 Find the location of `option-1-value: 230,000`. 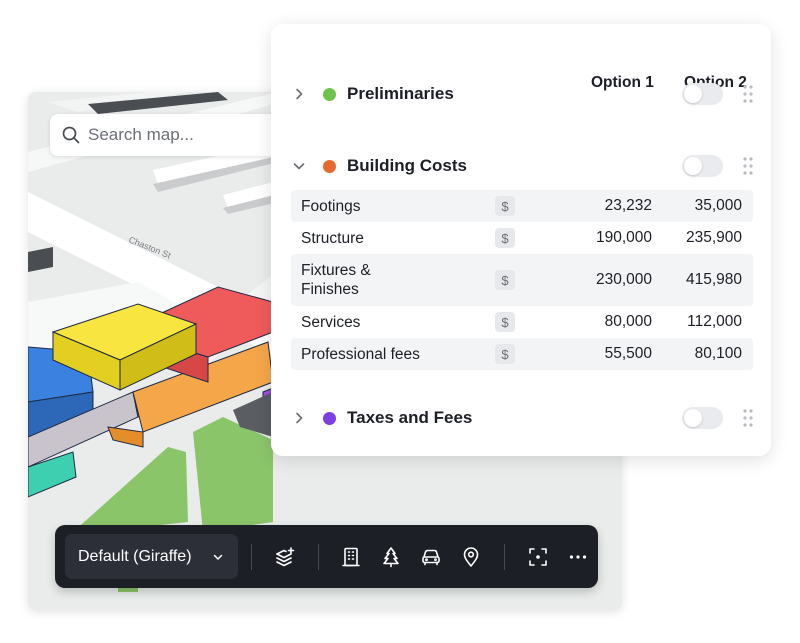

option-1-value: 230,000 is located at coordinates (623, 279).